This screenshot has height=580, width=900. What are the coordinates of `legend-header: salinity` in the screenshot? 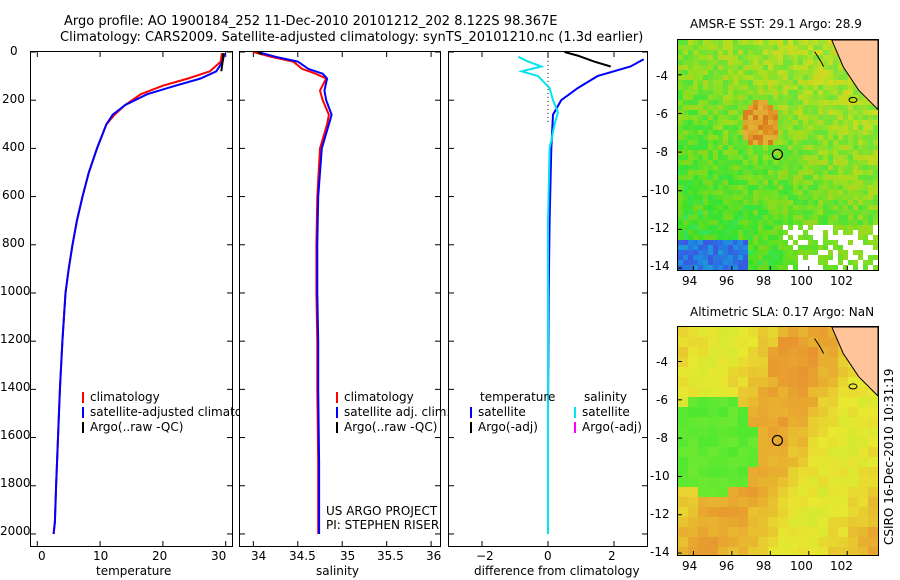 It's located at (606, 397).